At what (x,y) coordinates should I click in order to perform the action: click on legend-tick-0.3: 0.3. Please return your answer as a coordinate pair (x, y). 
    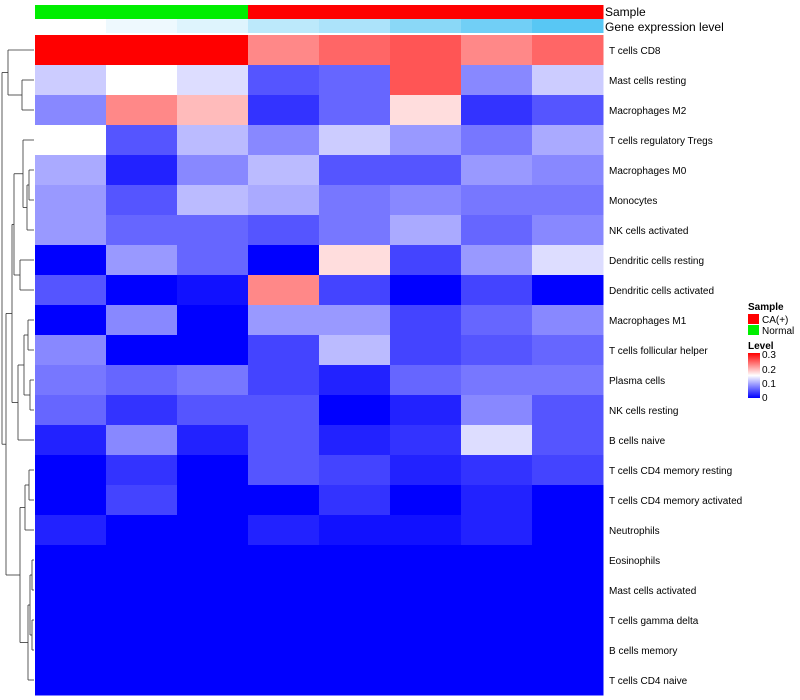
    Looking at the image, I should click on (769, 355).